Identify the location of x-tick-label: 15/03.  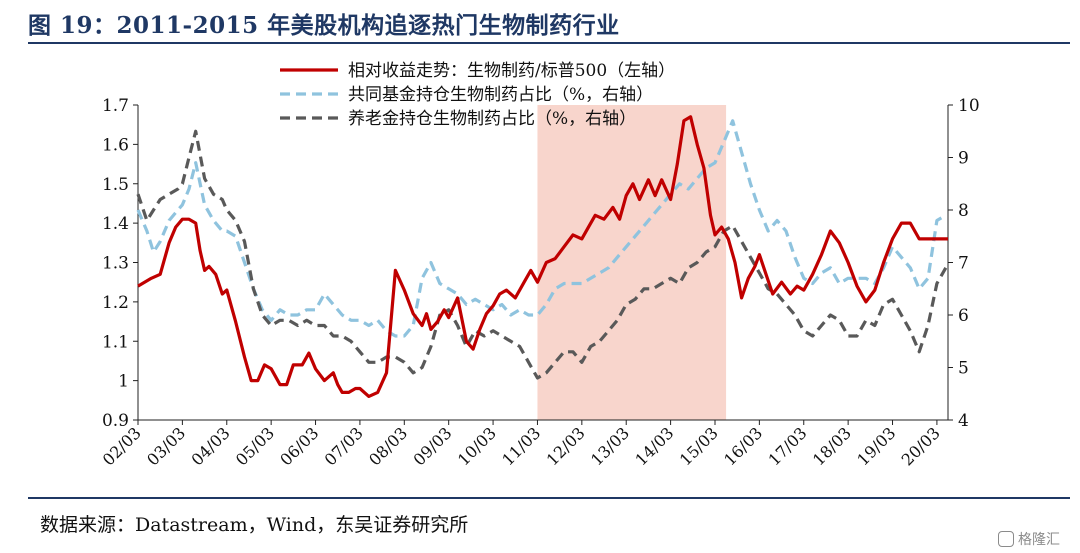
(699, 446).